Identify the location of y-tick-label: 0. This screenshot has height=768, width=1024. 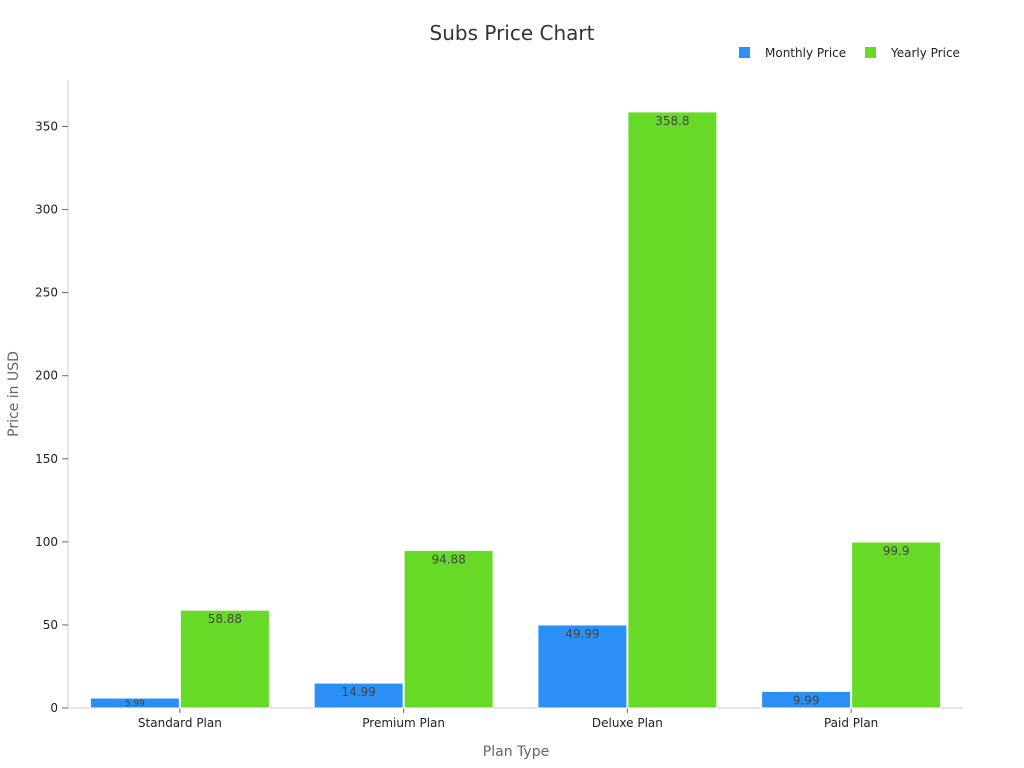
(54, 708).